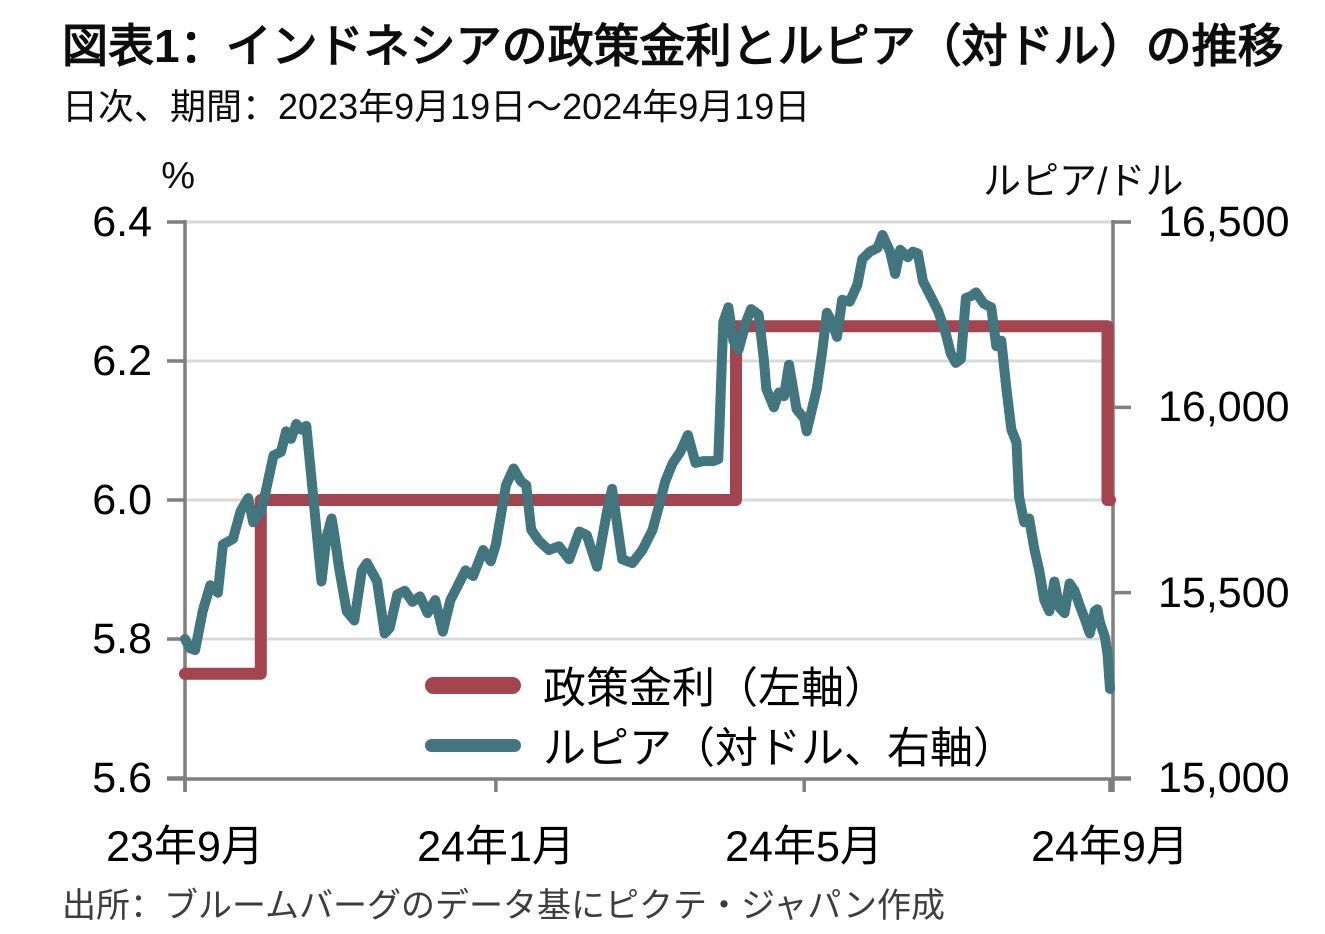  Describe the element at coordinates (673, 46) in the screenshot. I see `page-title: 図表1：インドネシアの政策金利とルピア（対ドル）の推移` at that location.